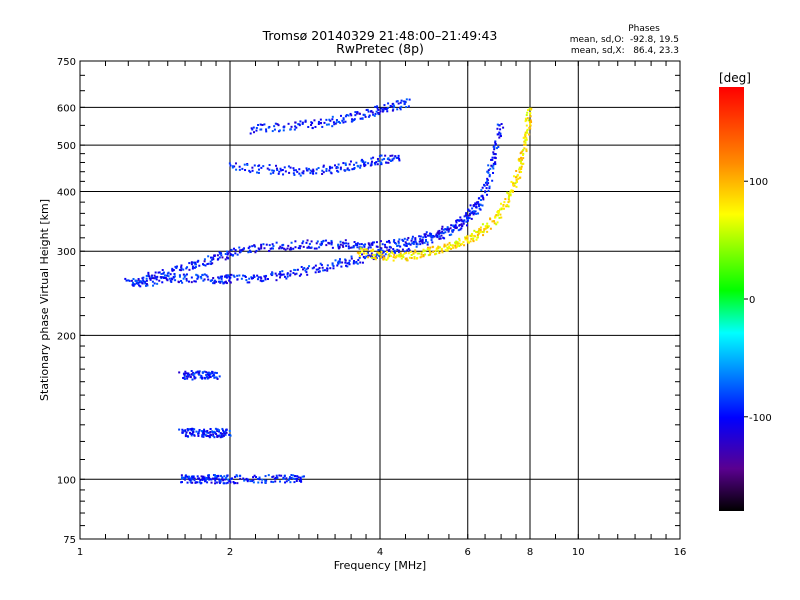 This screenshot has height=600, width=800. I want to click on y-tick-label: 500, so click(66, 146).